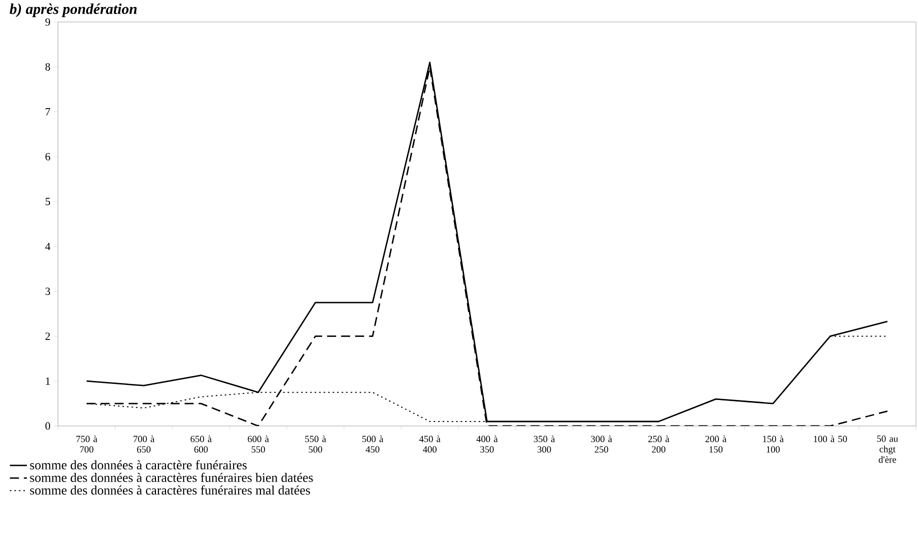 The height and width of the screenshot is (554, 918). Describe the element at coordinates (315, 444) in the screenshot. I see `x-tick-label: 550 à 500` at that location.